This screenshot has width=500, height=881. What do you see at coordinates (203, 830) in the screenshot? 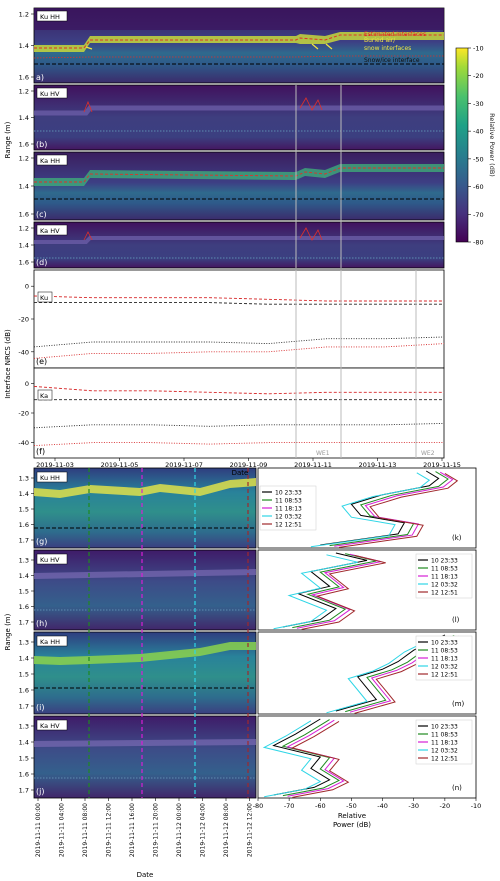
I see `zoom-xtick-label: 2019-11-12 04:00` at bounding box center [203, 830].